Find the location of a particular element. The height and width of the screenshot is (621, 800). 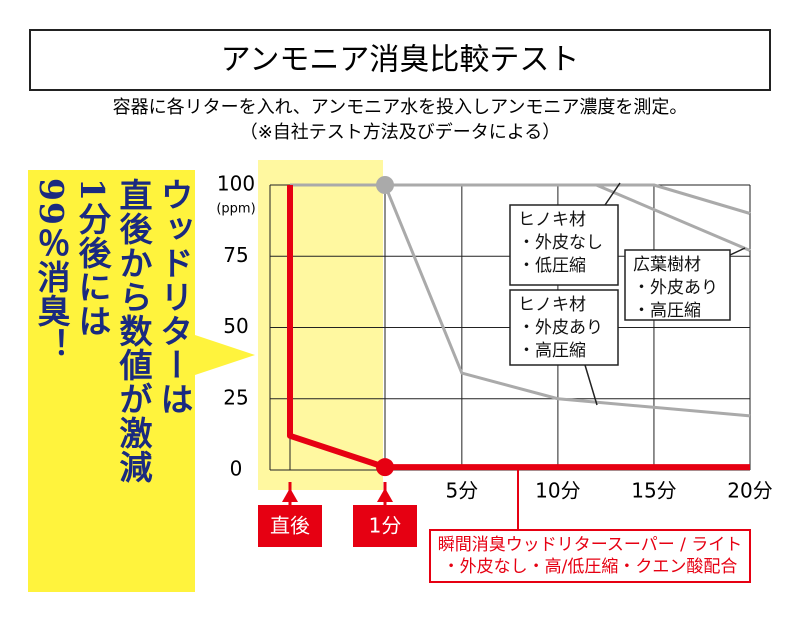

chart-title: アンモニア消臭比較テスト is located at coordinates (400, 60).